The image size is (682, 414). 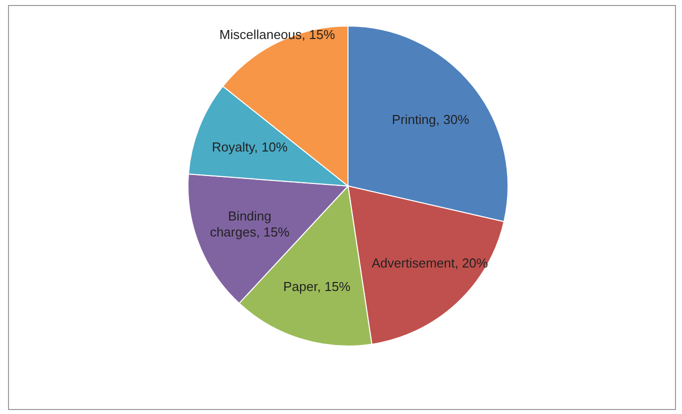 I want to click on slice-label: Binding charges, 15%, so click(x=250, y=224).